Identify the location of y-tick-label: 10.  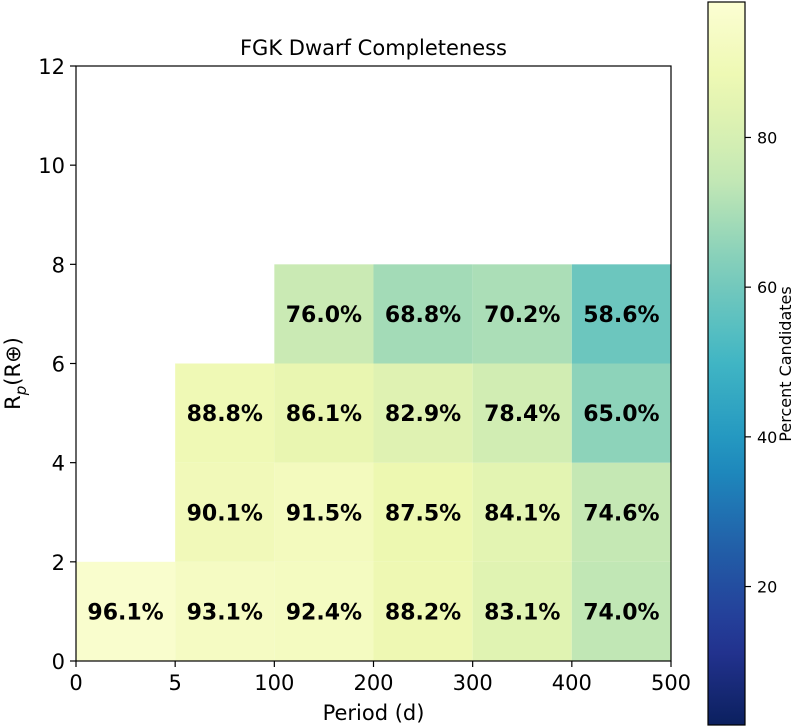
(51, 166).